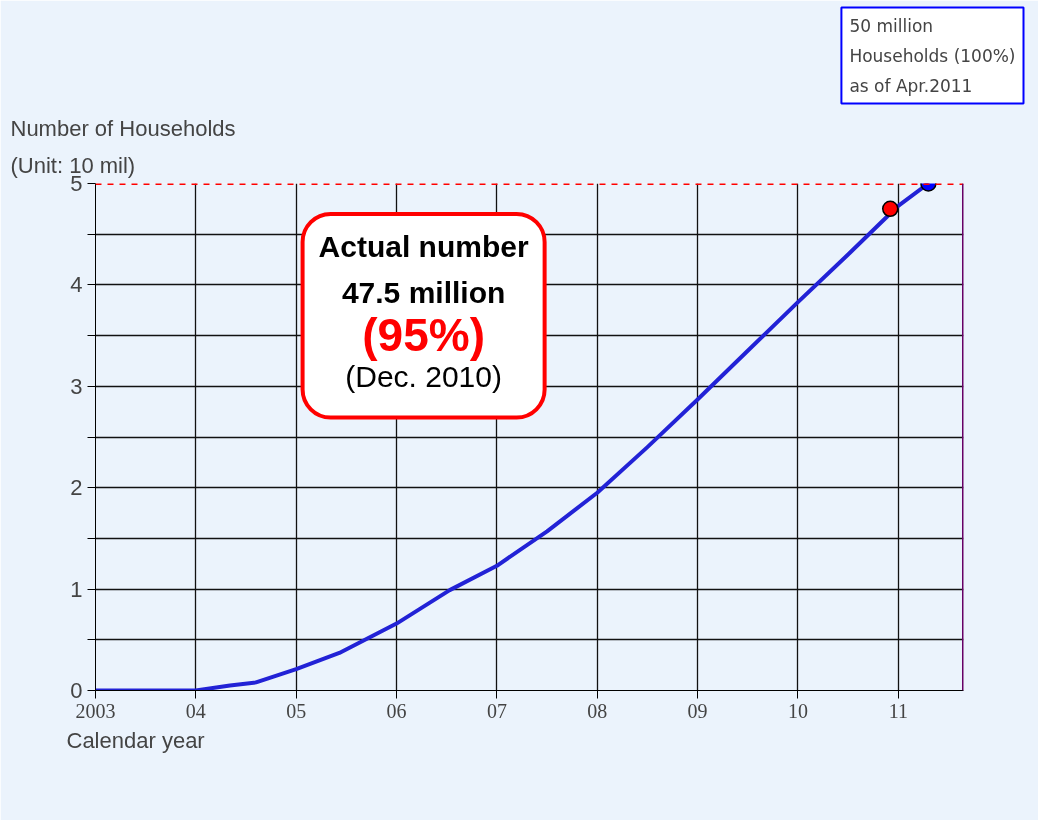 This screenshot has height=820, width=1038. I want to click on x-tick-label: 05, so click(296, 710).